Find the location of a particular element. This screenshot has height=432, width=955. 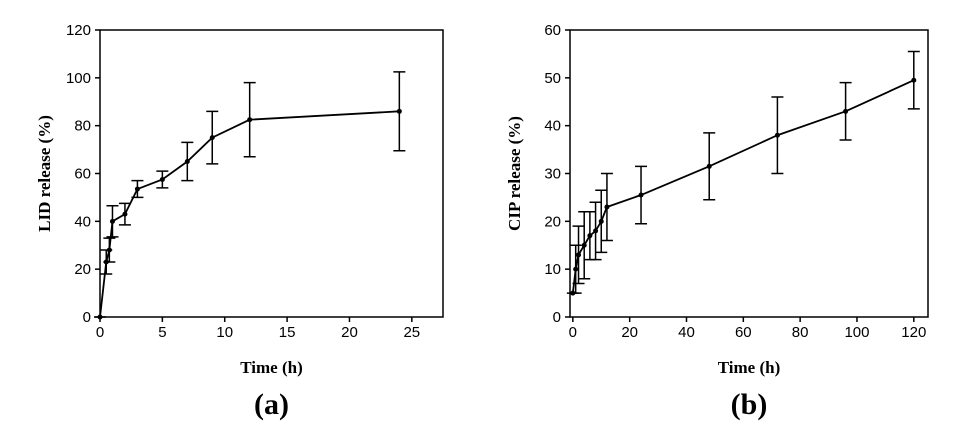

y-tick-label: 10 is located at coordinates (552, 269).